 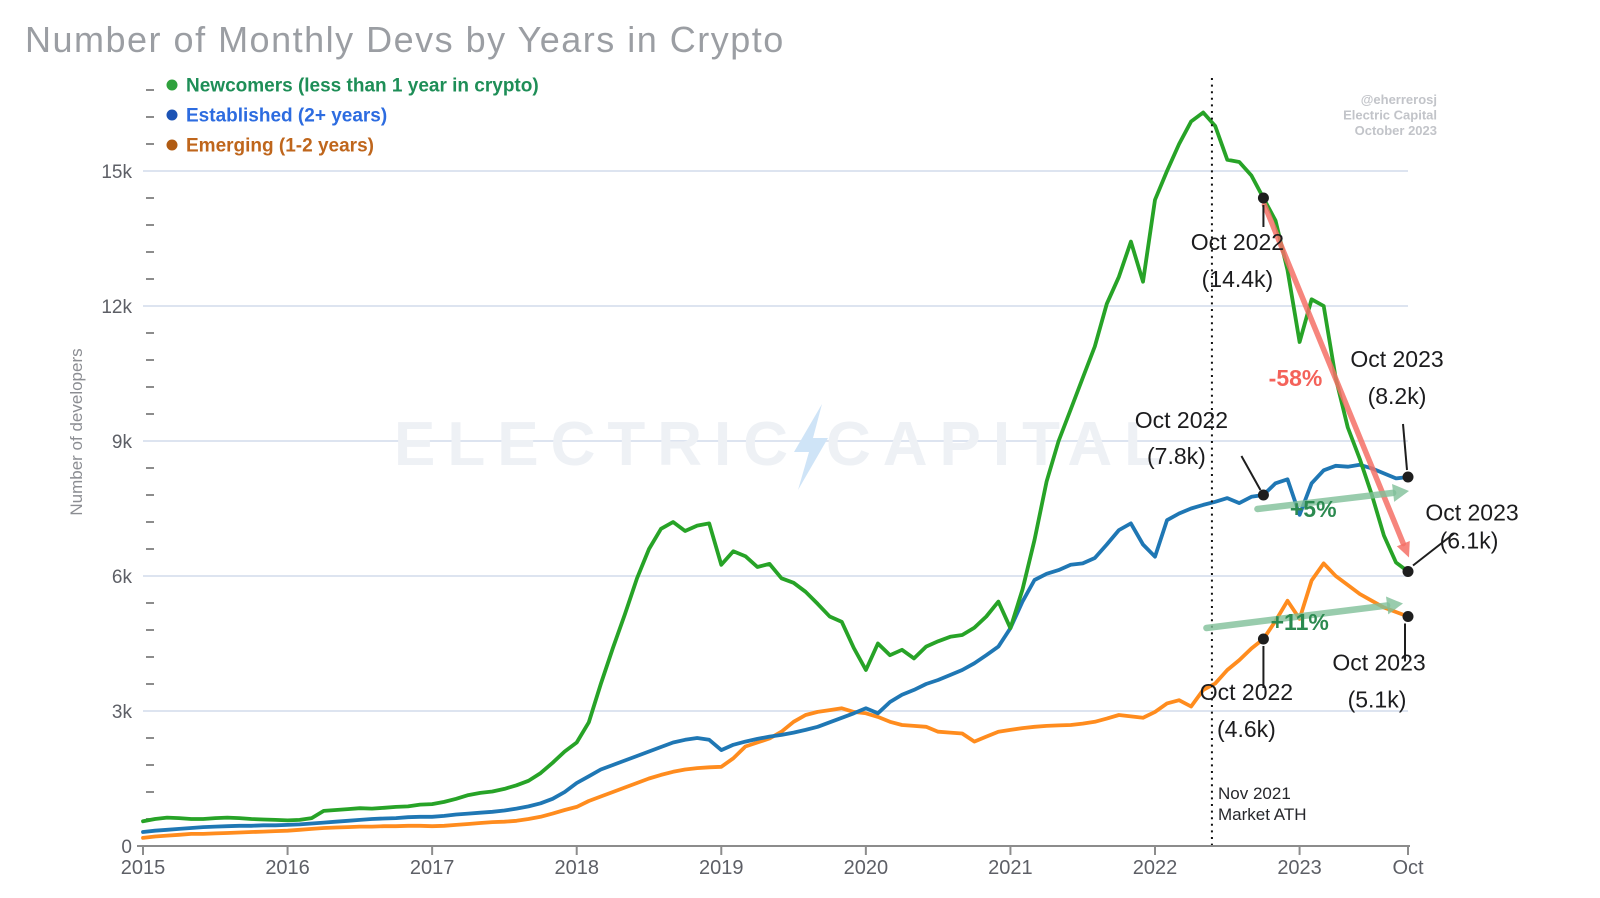 I want to click on legend-item-established: Established (2+ years), so click(x=276, y=116).